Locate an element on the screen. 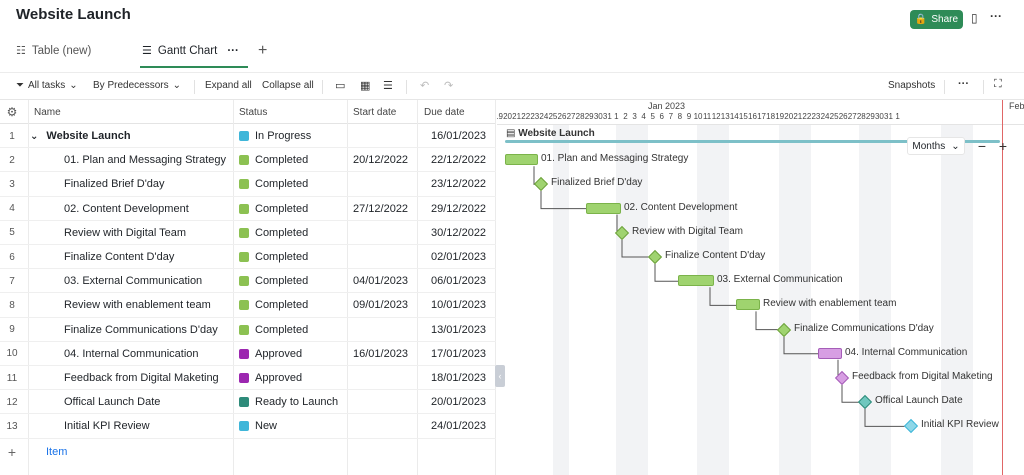 This screenshot has width=1024, height=475. tab-table: ☷ Table (new) is located at coordinates (53, 51).